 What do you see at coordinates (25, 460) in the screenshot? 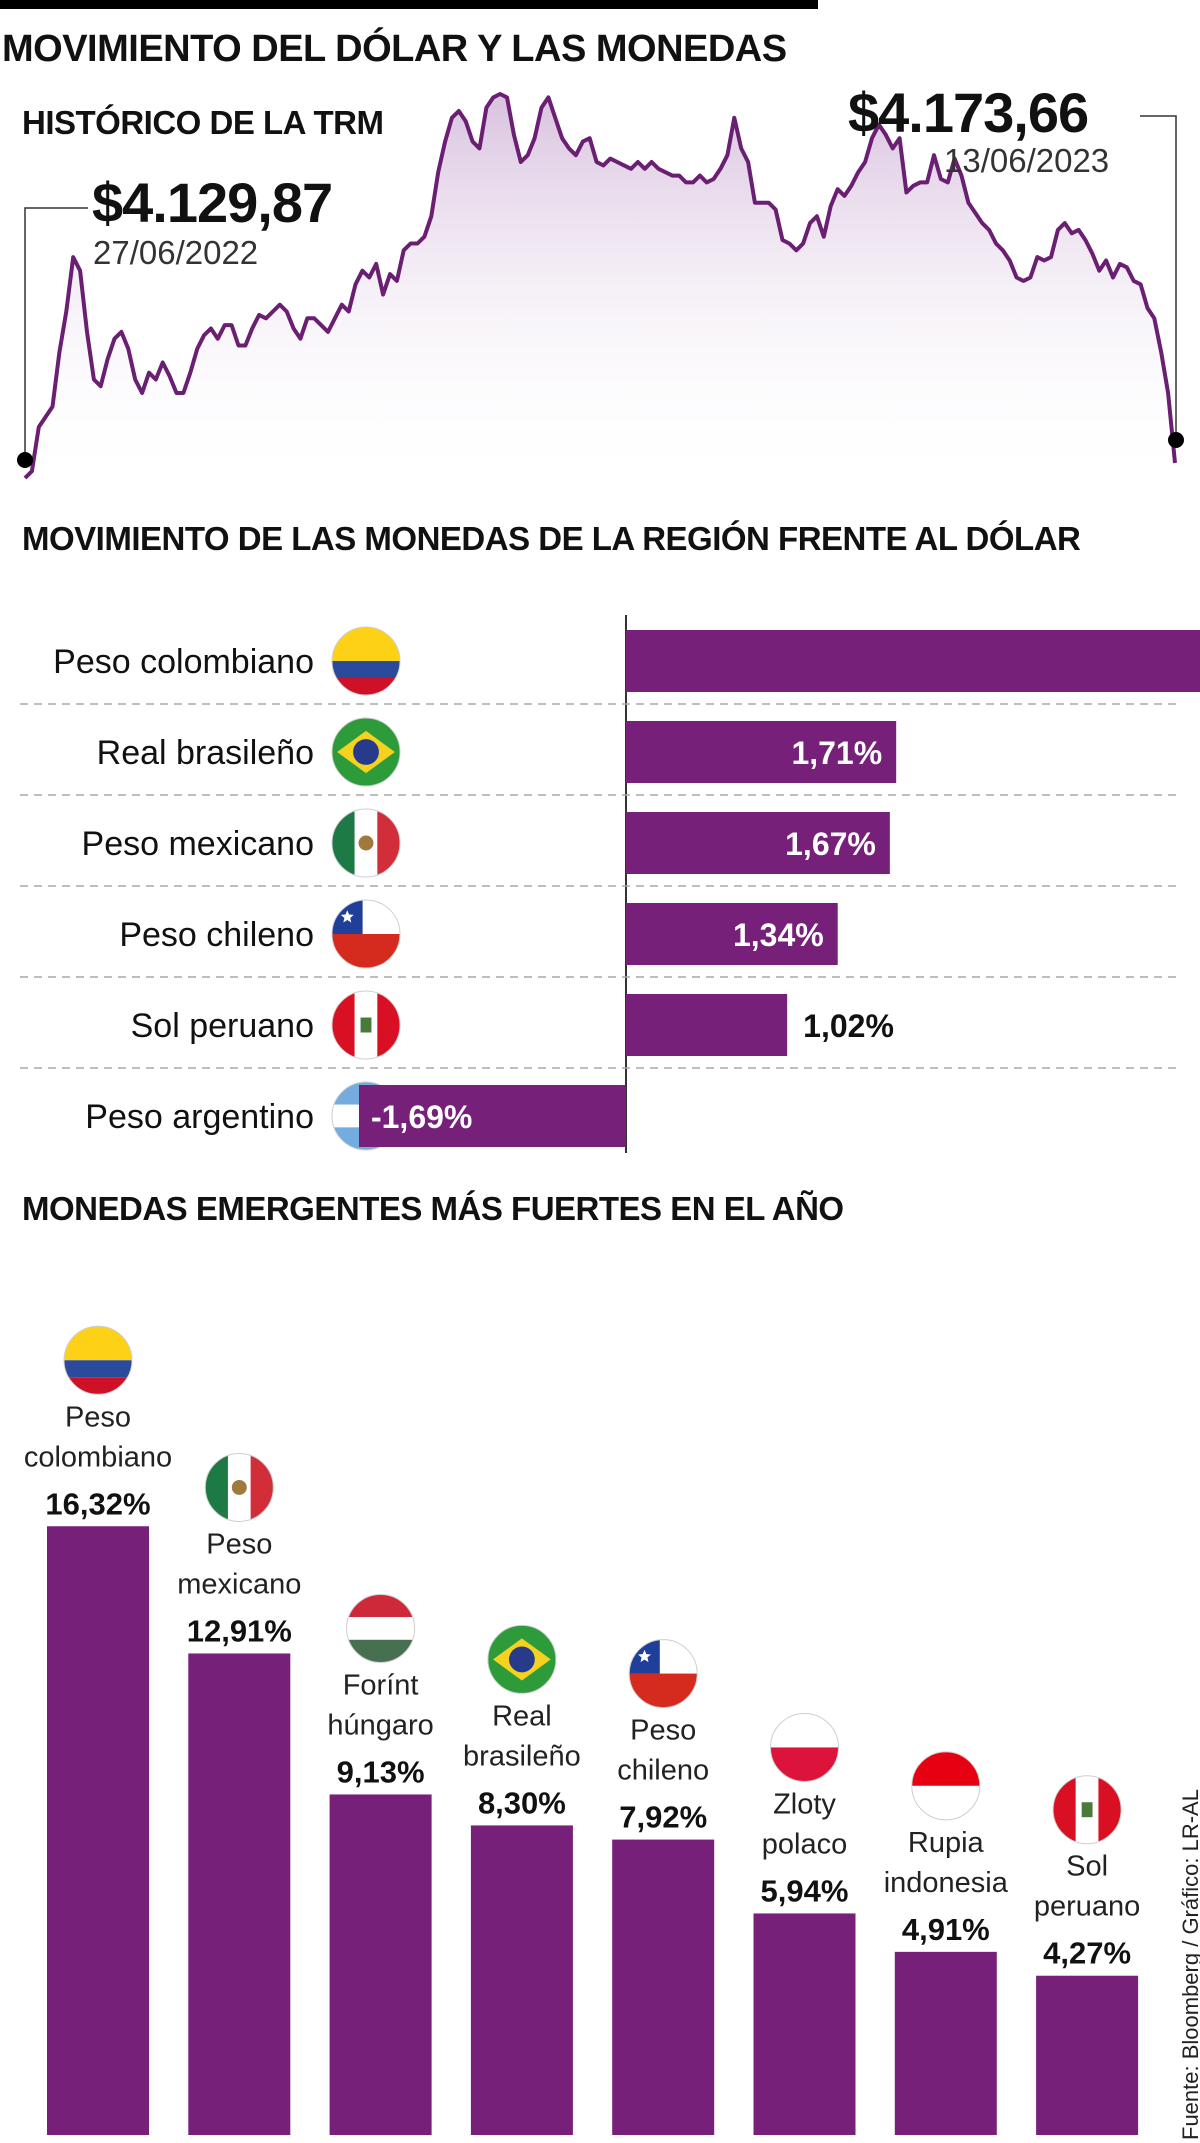
I see `trm-start-point` at bounding box center [25, 460].